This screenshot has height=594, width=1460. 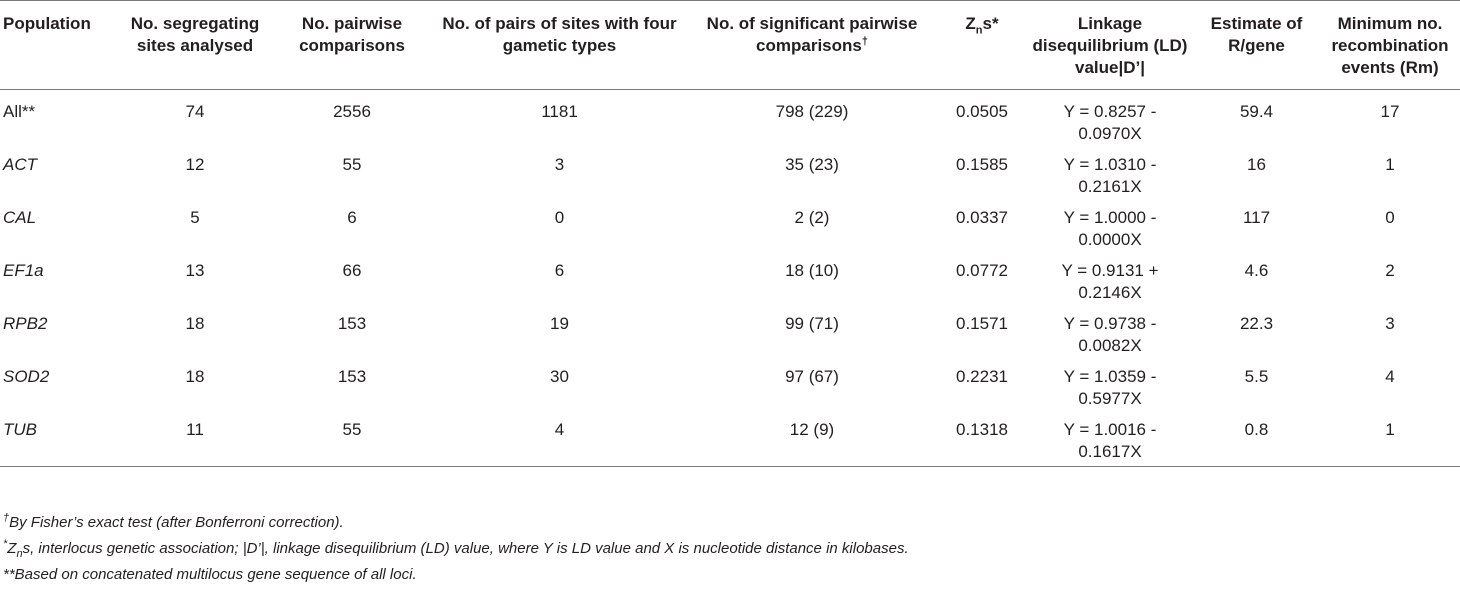 I want to click on cell-linkage-disequilibrium: Y = 1.0000 - 0.0000X, so click(x=1110, y=224).